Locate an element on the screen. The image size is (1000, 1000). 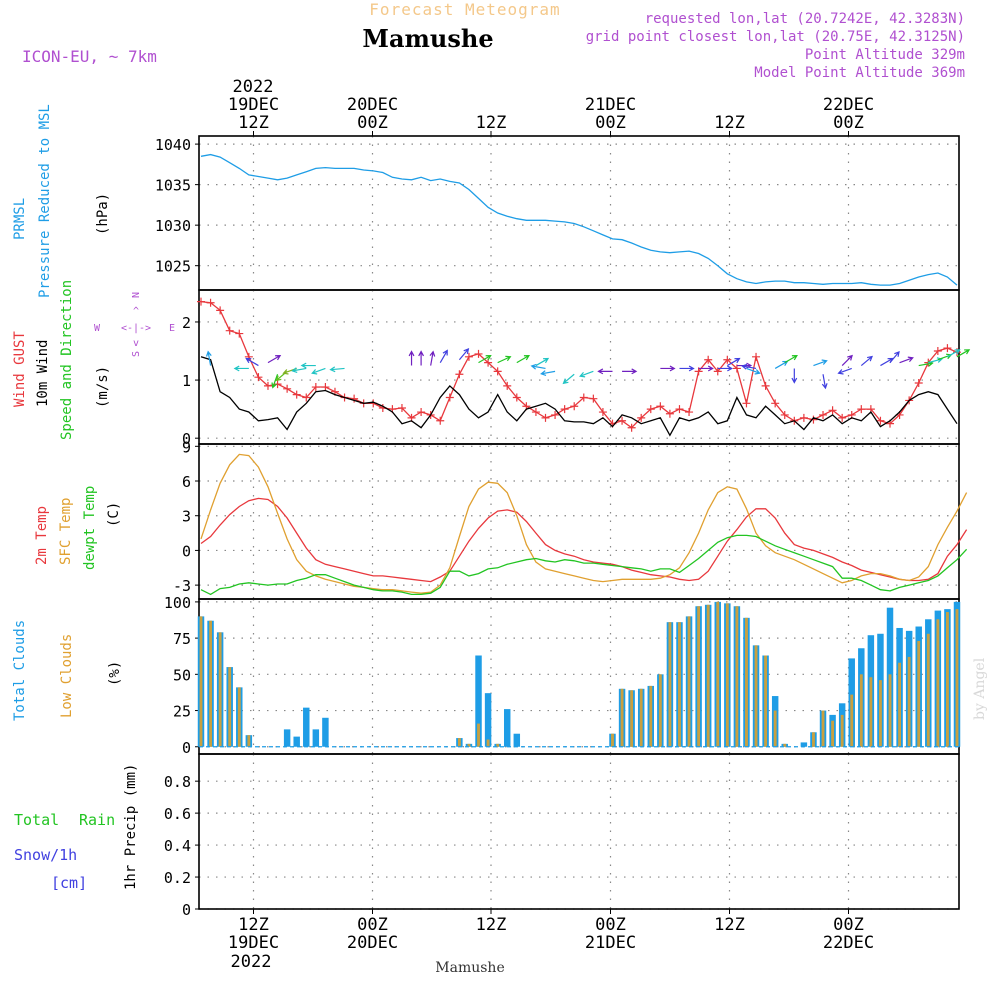
compass-vert-2: v is located at coordinates (136, 343).